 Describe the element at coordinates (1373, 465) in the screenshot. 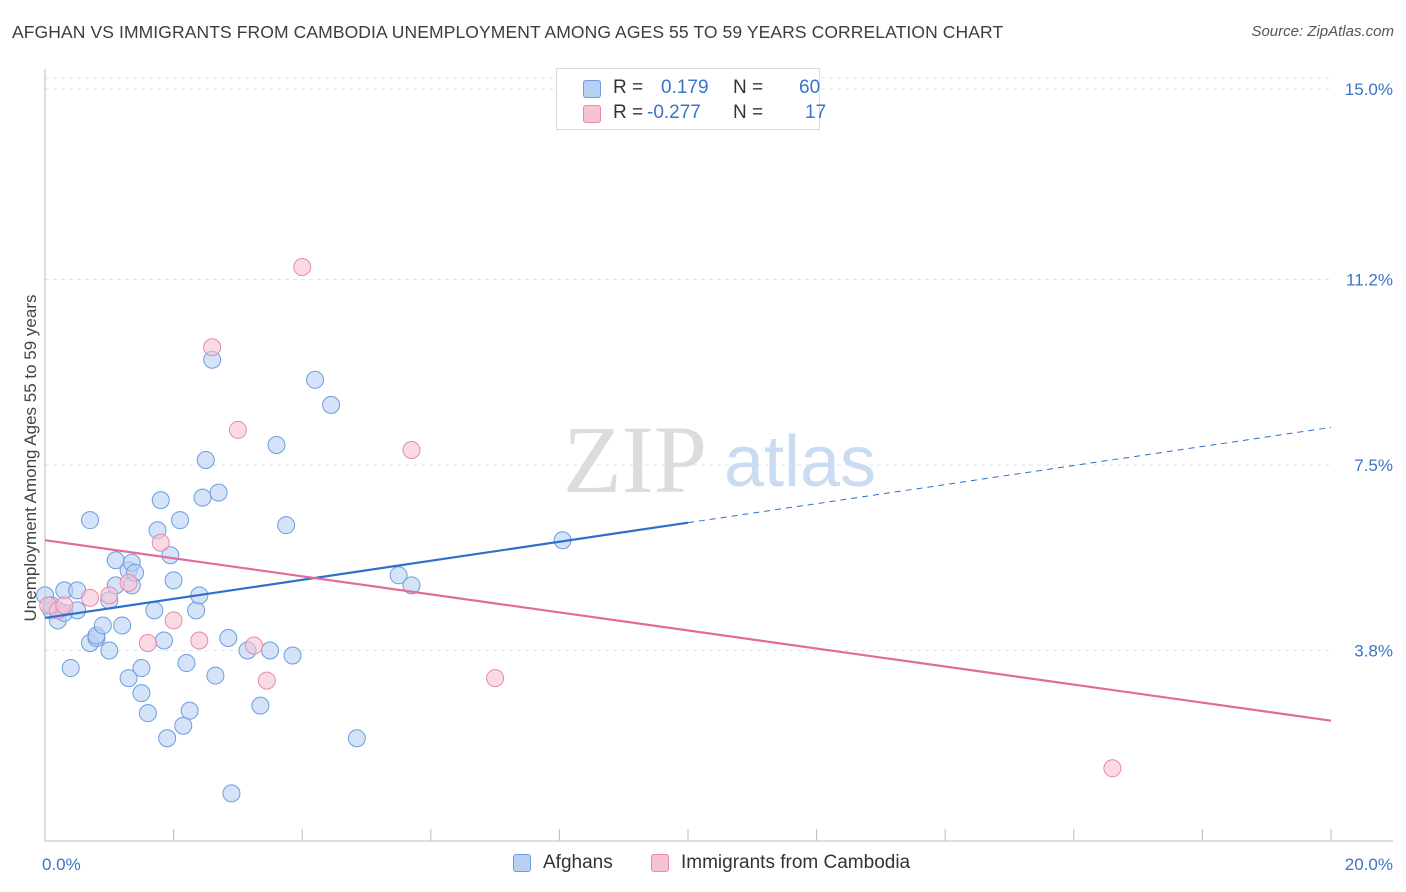

I see `y-tick-label: 7.5%` at that location.